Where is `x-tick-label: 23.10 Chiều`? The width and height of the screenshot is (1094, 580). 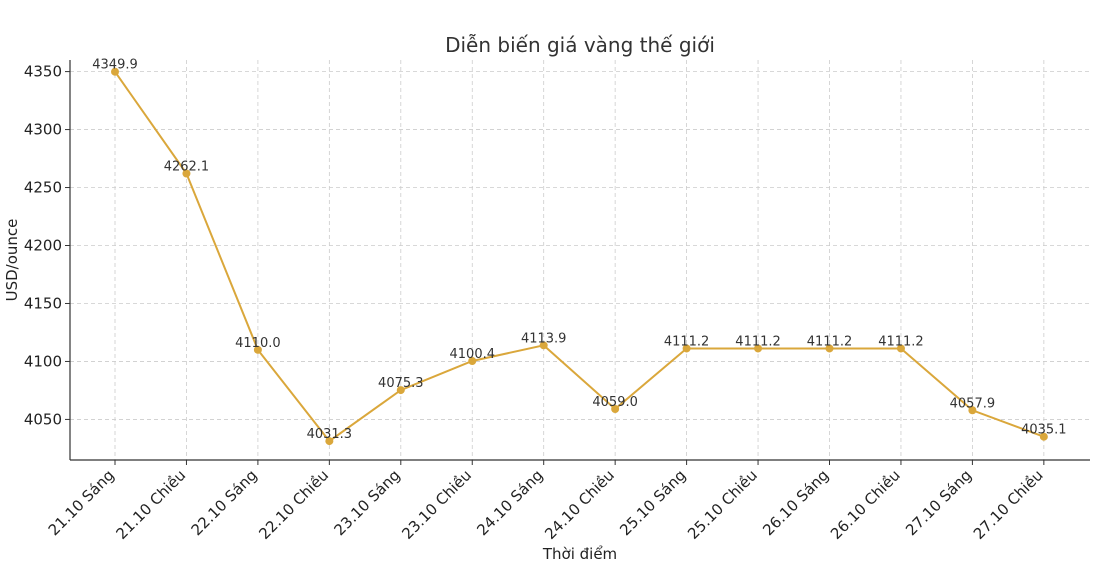
x-tick-label: 23.10 Chiều is located at coordinates (436, 504).